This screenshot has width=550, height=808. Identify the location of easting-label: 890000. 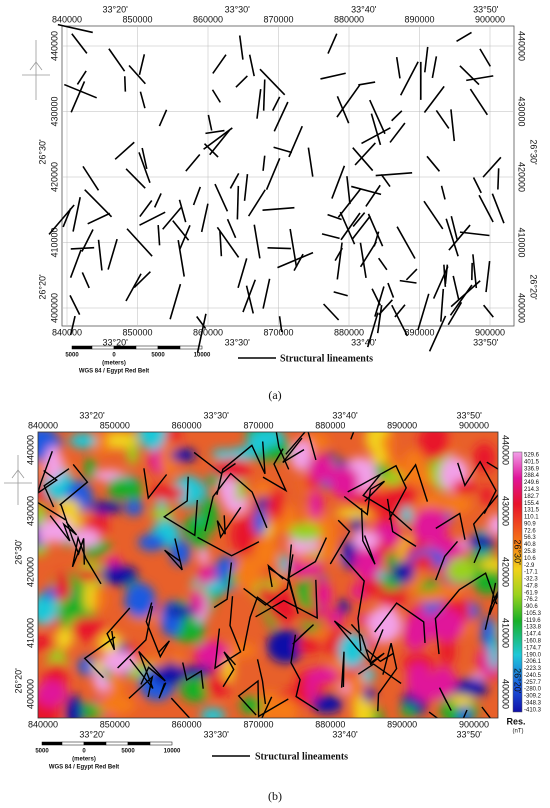
(419, 19).